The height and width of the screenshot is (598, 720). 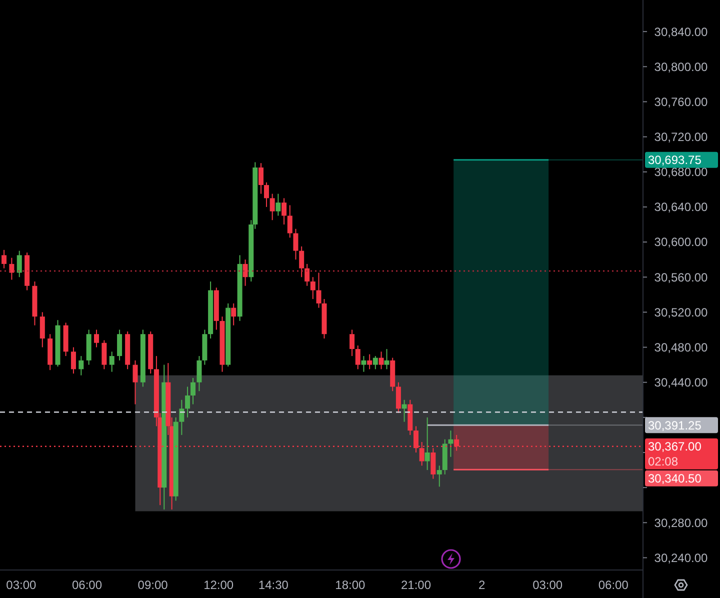 I want to click on ref-line-label: 30,340.50, so click(x=675, y=479).